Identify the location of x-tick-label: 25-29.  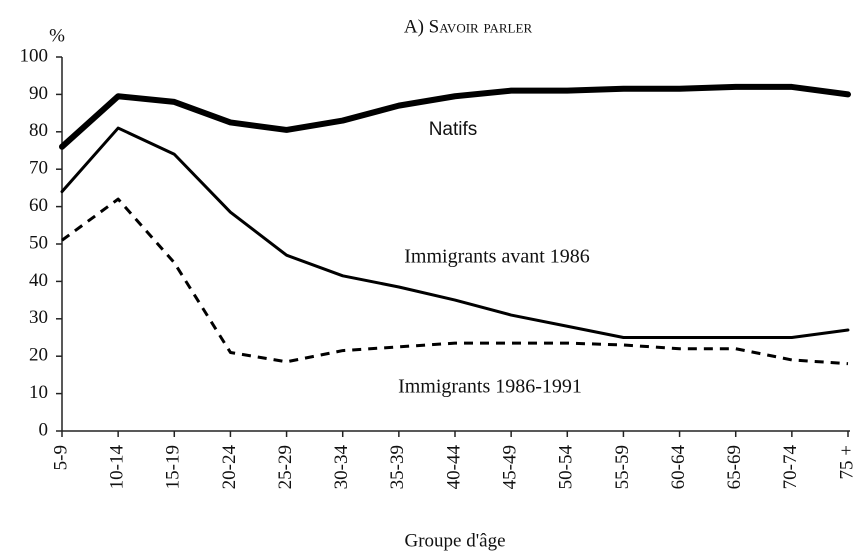
(285, 467).